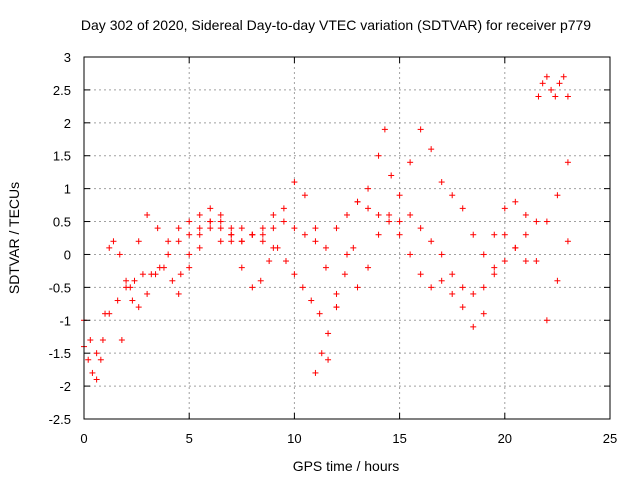 The height and width of the screenshot is (480, 640). Describe the element at coordinates (62, 222) in the screenshot. I see `y-tick-label: 0.5` at that location.